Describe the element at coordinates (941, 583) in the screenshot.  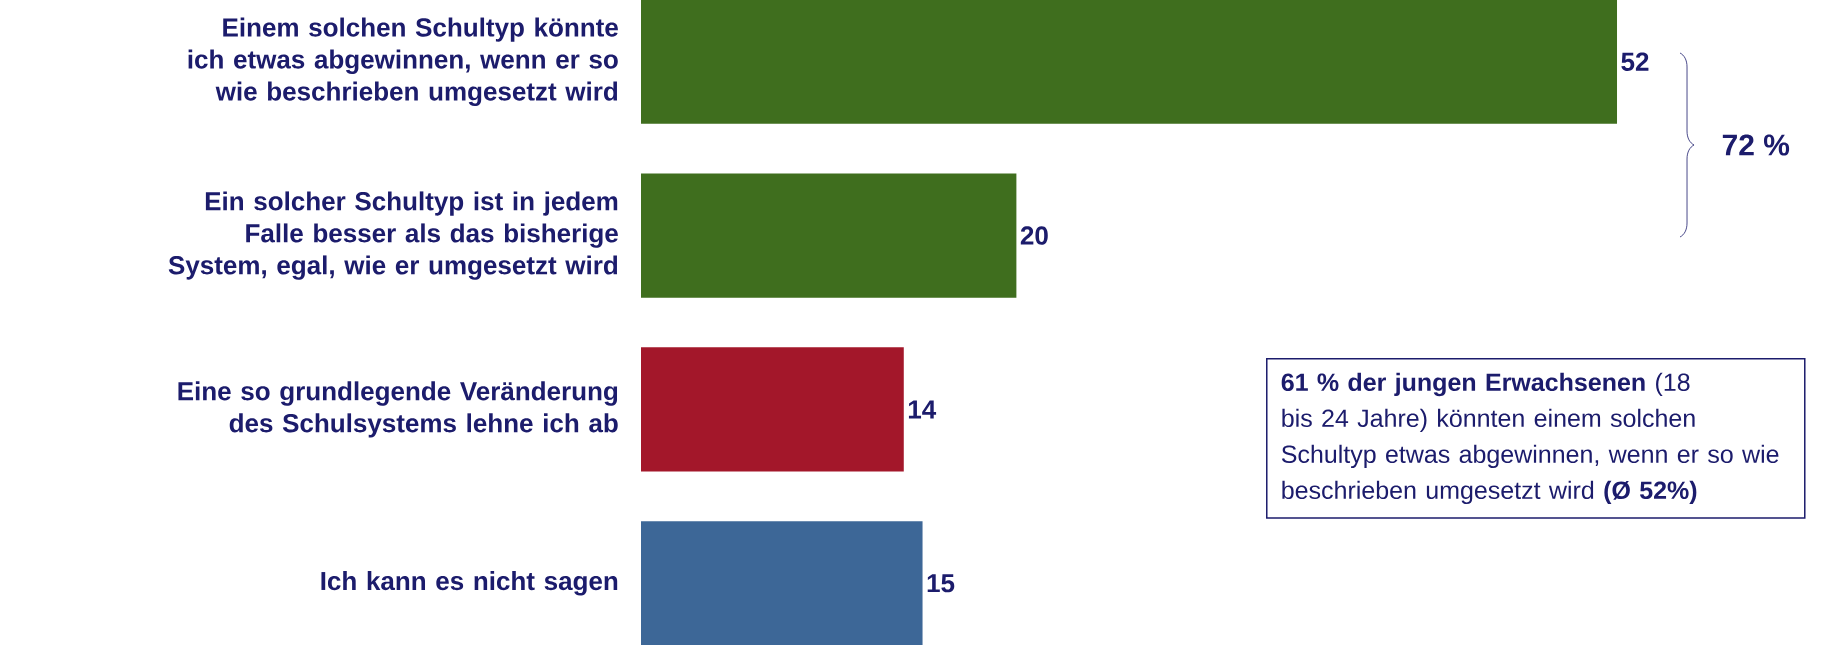
I see `data-label: 15` at that location.